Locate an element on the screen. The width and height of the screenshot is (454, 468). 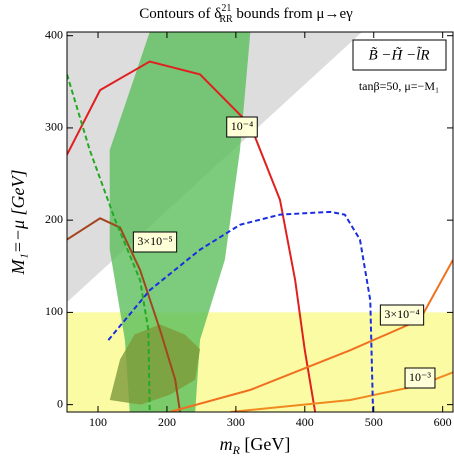
title-sup: 21 is located at coordinates (226, 8).